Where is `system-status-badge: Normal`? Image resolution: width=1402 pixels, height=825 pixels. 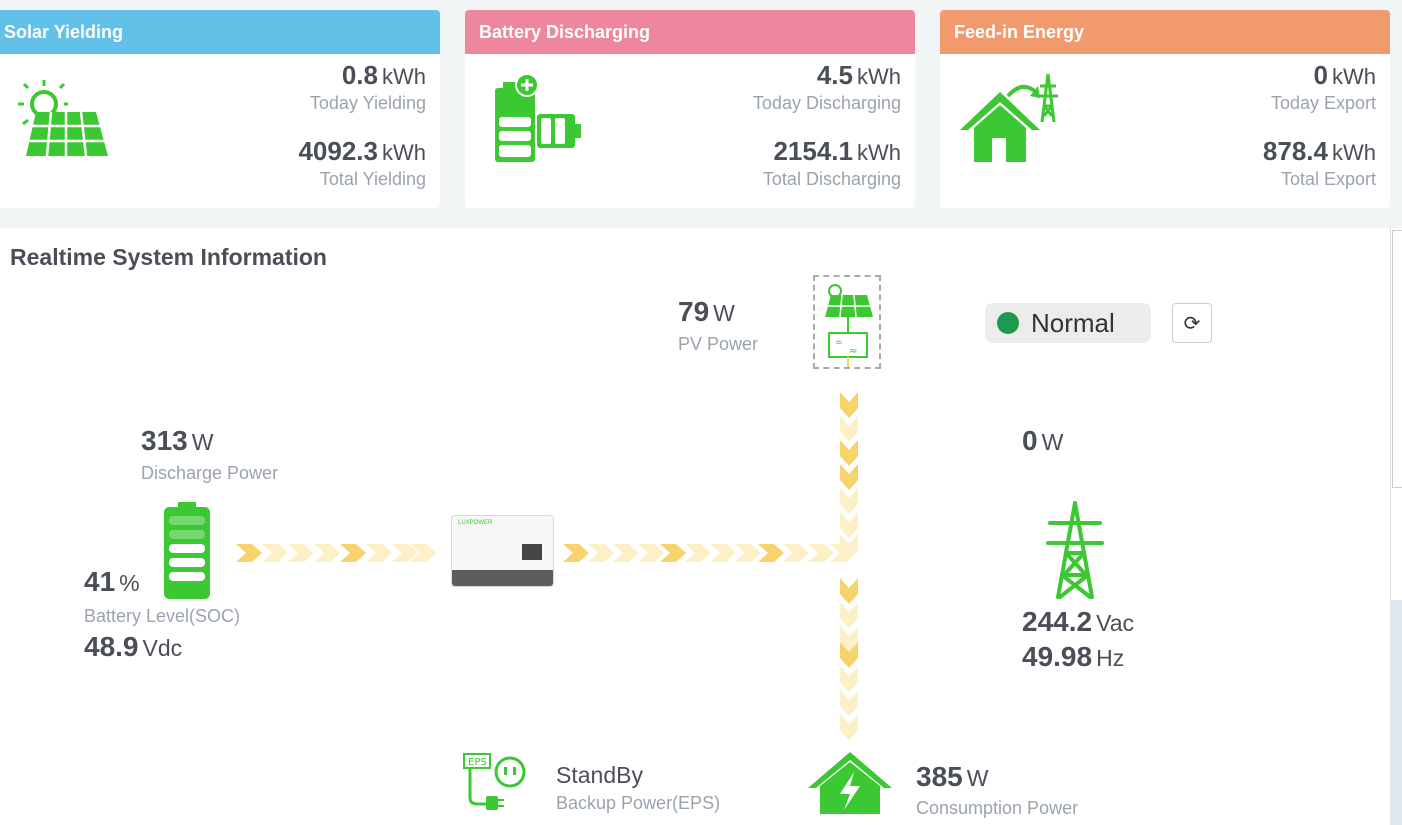
system-status-badge: Normal is located at coordinates (1068, 323).